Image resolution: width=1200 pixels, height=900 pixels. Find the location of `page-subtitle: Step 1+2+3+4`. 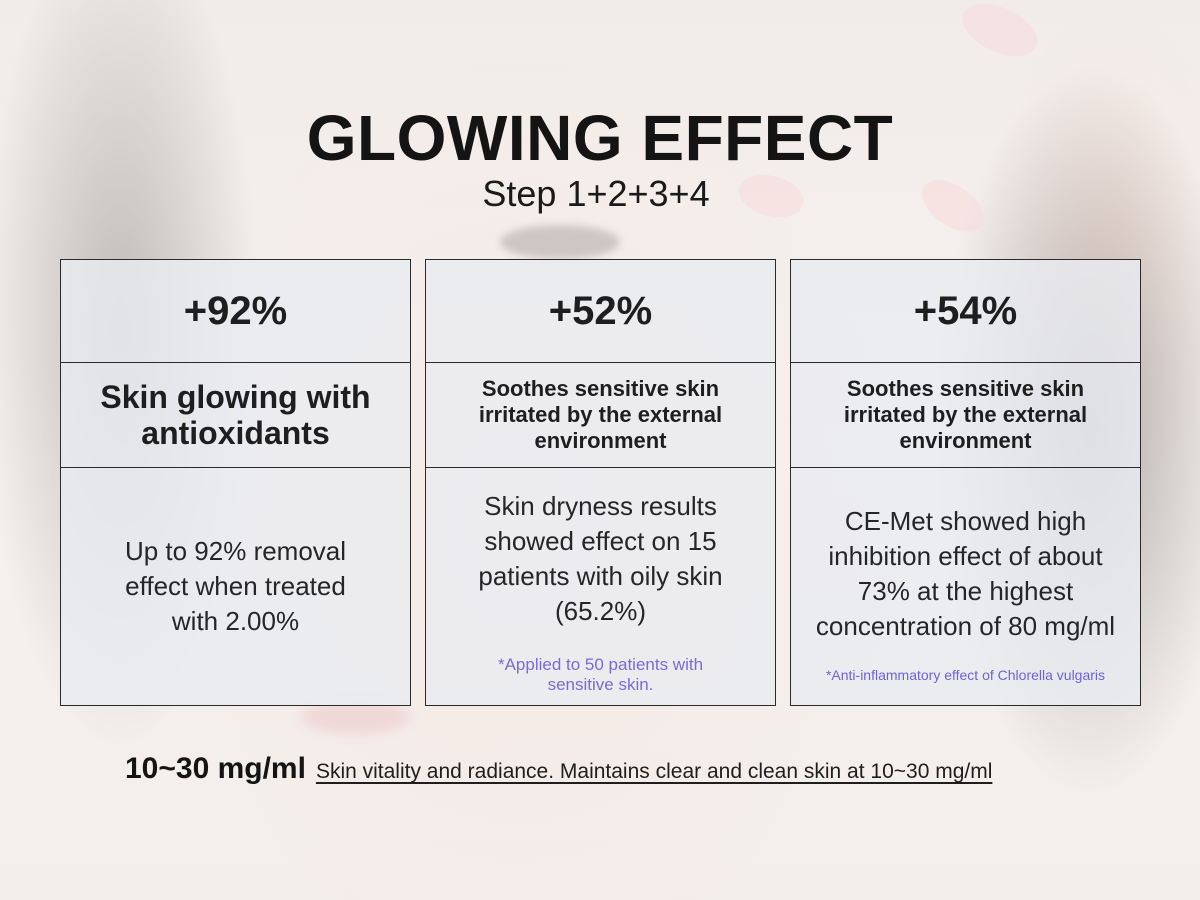

page-subtitle: Step 1+2+3+4 is located at coordinates (596, 193).